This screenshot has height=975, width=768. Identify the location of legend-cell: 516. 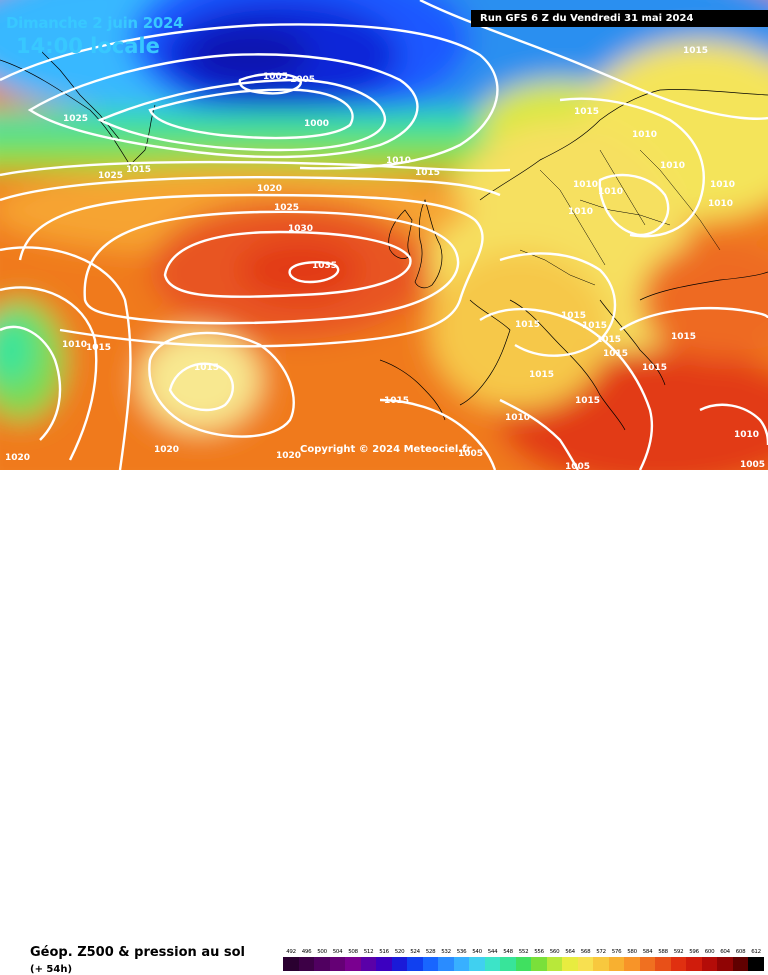
(384, 959).